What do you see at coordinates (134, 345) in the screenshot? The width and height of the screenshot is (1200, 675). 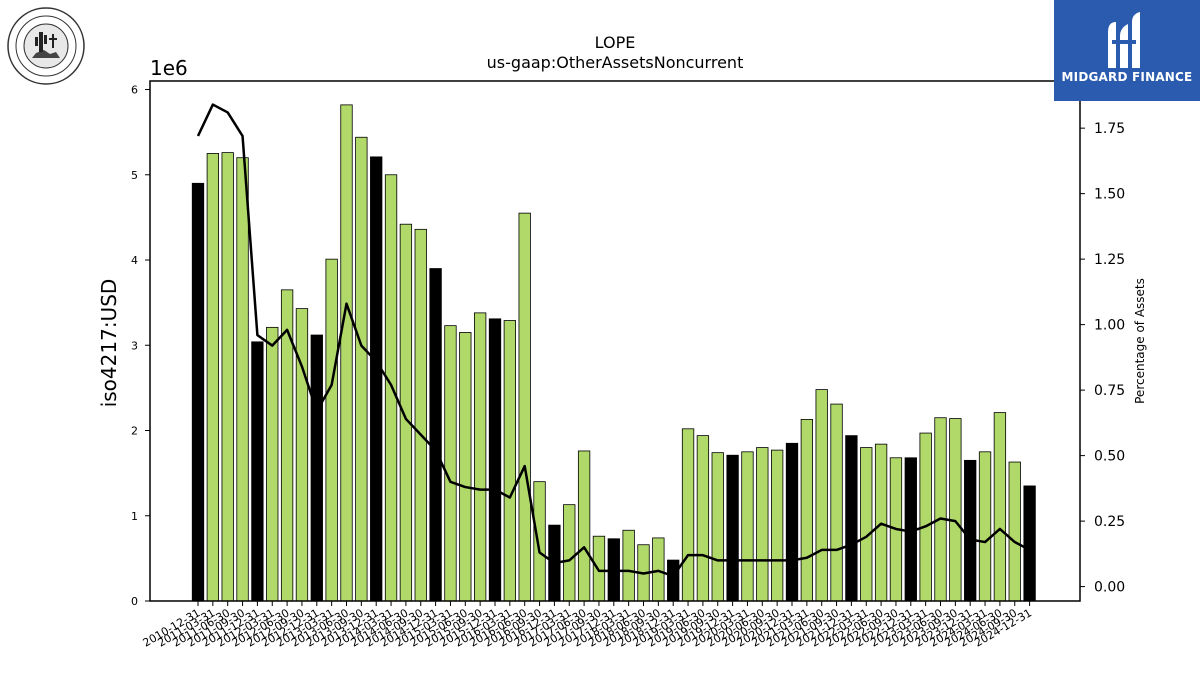 I see `y-tick-label: 3` at bounding box center [134, 345].